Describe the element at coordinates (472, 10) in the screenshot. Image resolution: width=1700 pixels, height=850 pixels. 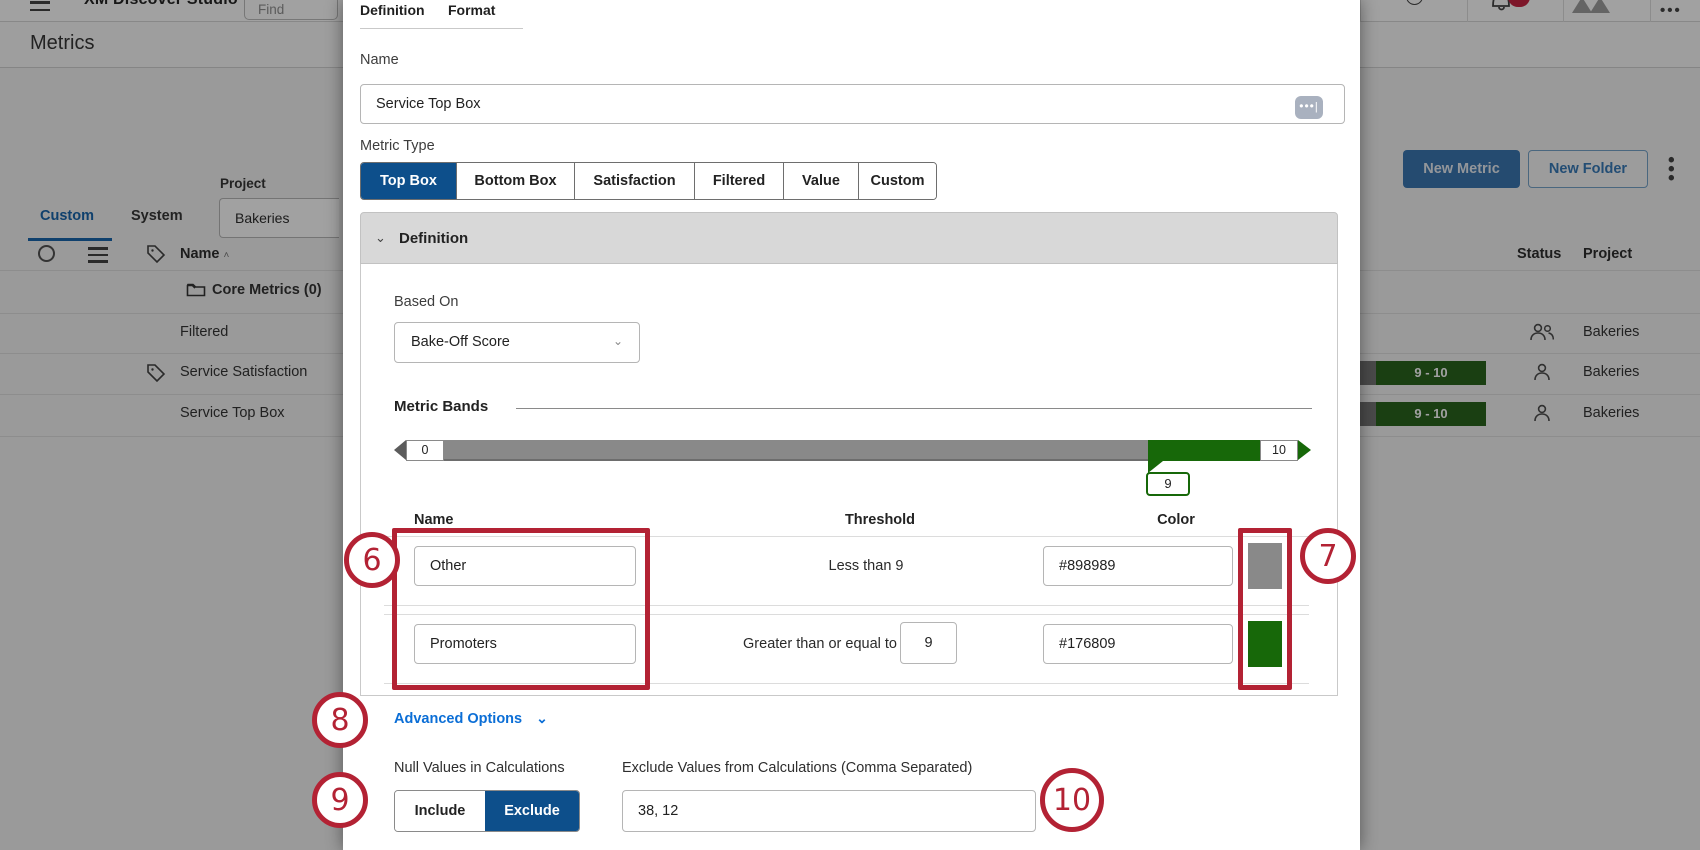
I see `modal-tab-format: Format` at that location.